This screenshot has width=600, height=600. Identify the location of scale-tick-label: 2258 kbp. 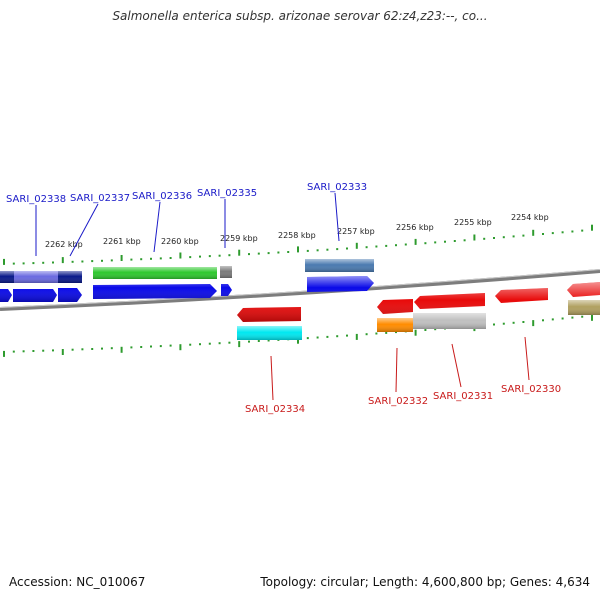
(297, 235).